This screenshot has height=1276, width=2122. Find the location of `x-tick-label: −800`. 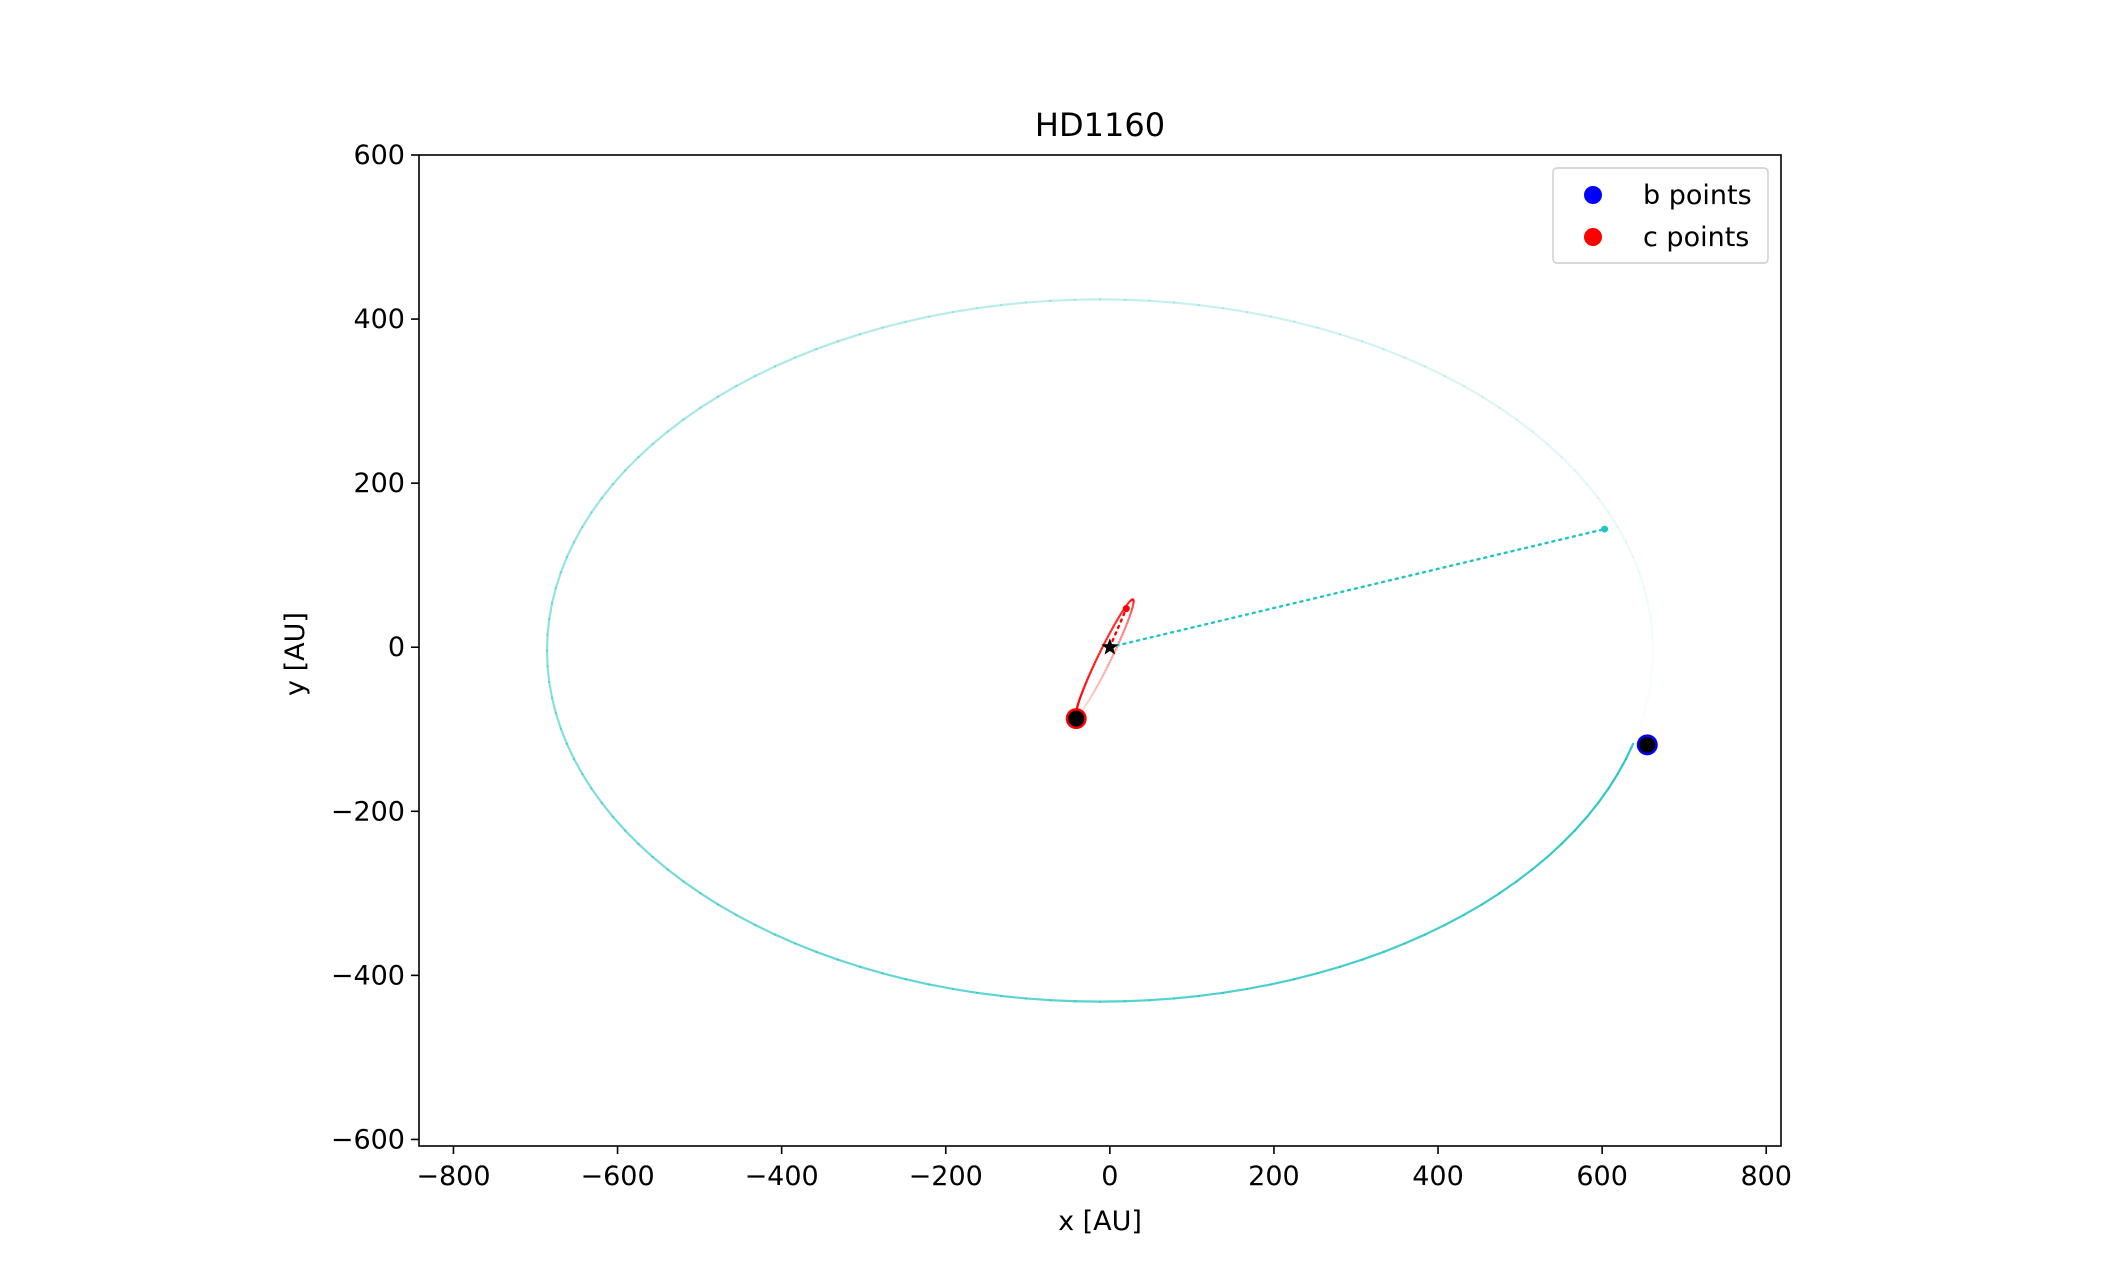

x-tick-label: −800 is located at coordinates (453, 1176).